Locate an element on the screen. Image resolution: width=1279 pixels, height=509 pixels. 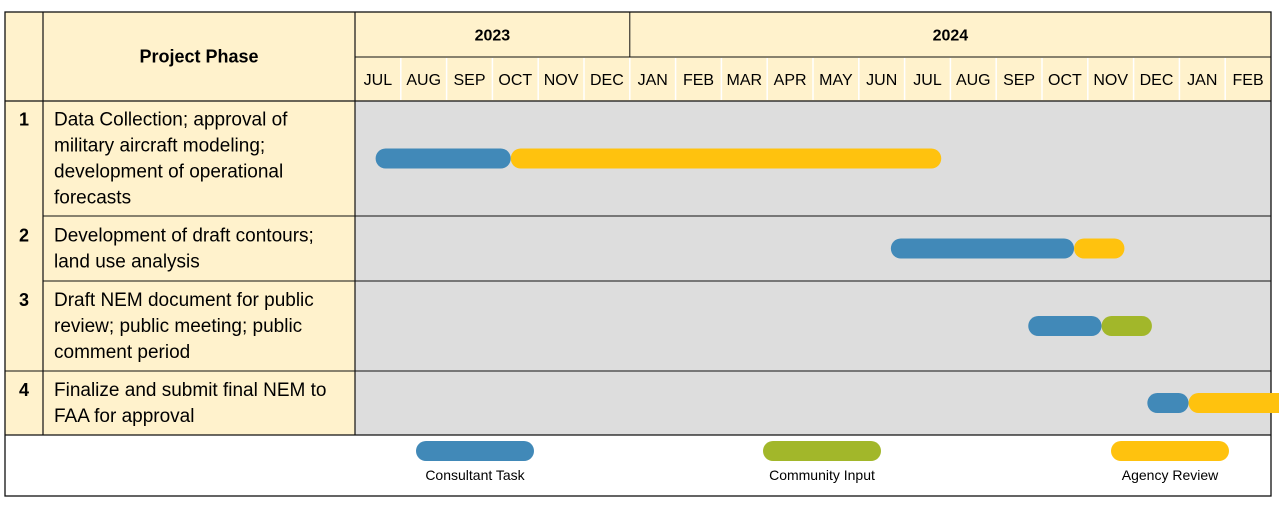
month-label: MAR is located at coordinates (745, 80).